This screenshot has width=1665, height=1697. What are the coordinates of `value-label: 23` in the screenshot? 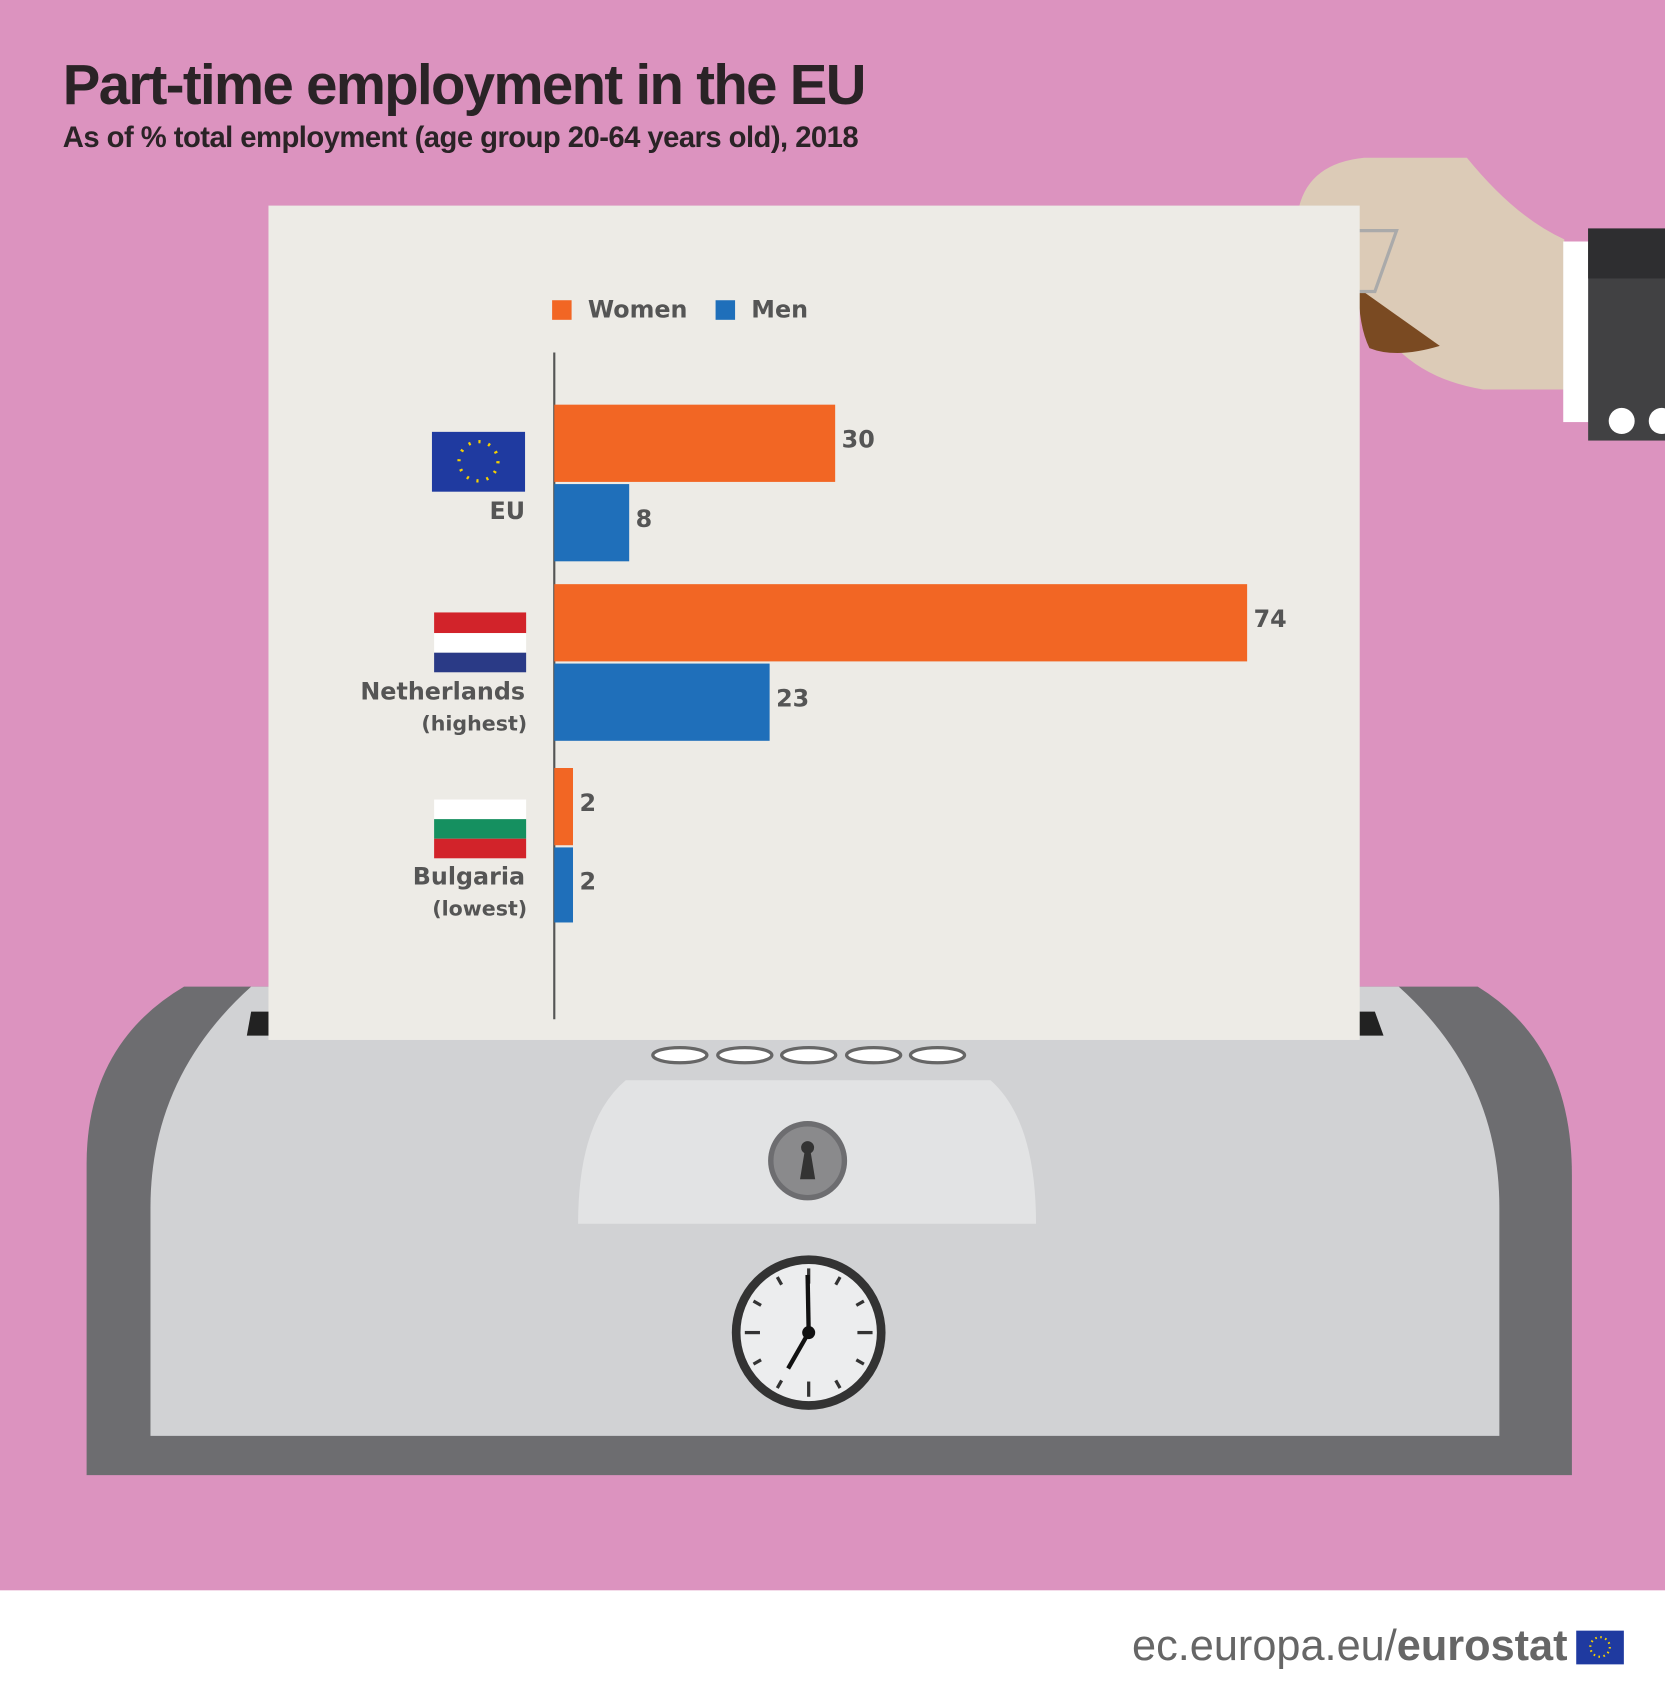 It's located at (792, 698).